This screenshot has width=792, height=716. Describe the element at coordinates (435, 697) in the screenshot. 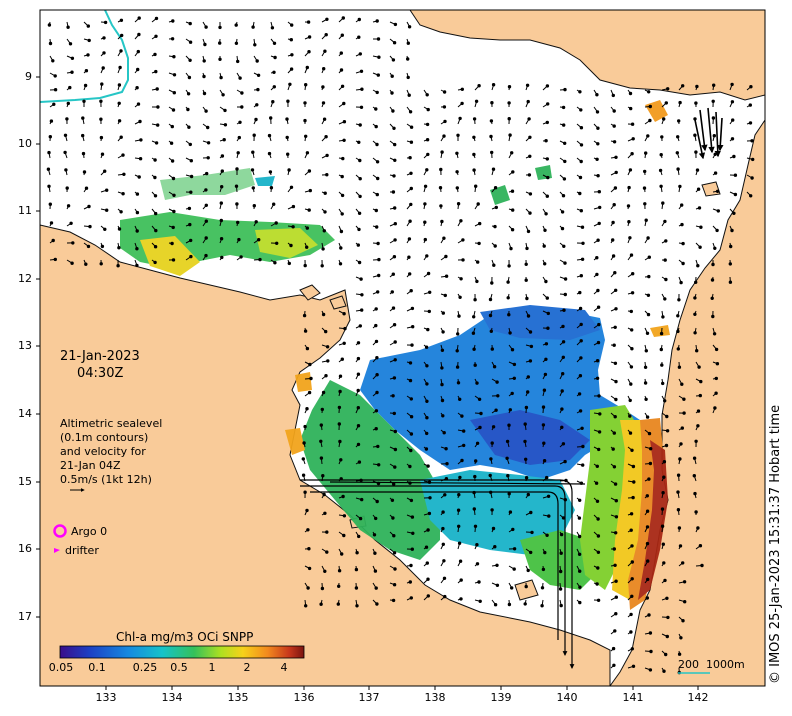

I see `x-tick-138: 138` at that location.